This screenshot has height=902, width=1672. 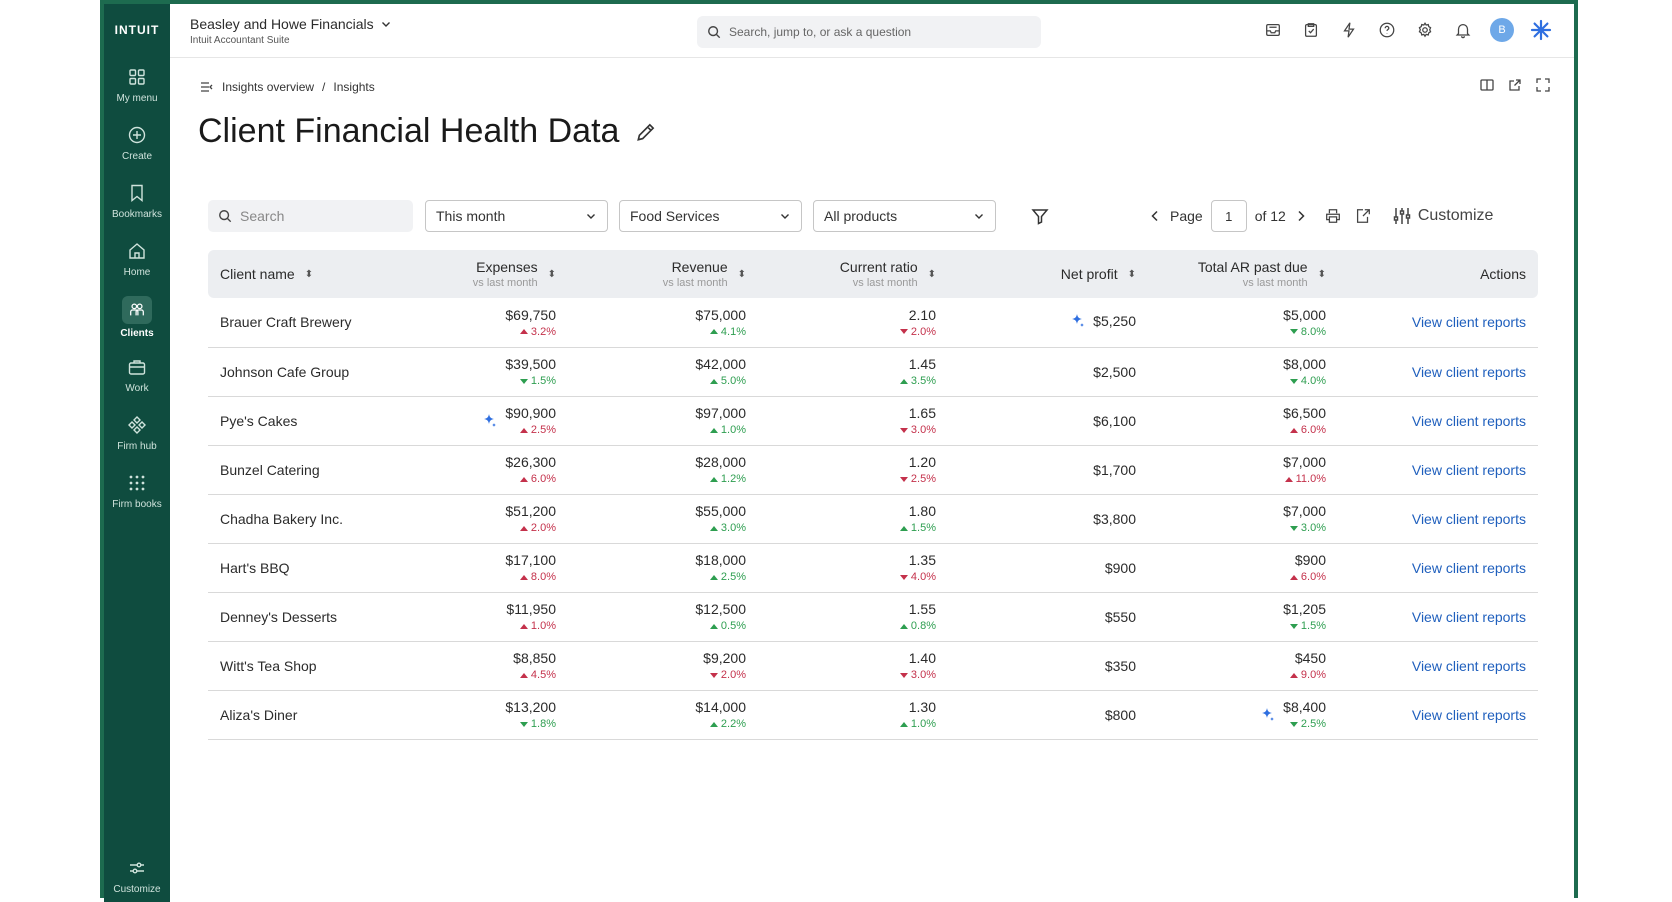 I want to click on expenses-delta: 2.0%, so click(x=537, y=528).